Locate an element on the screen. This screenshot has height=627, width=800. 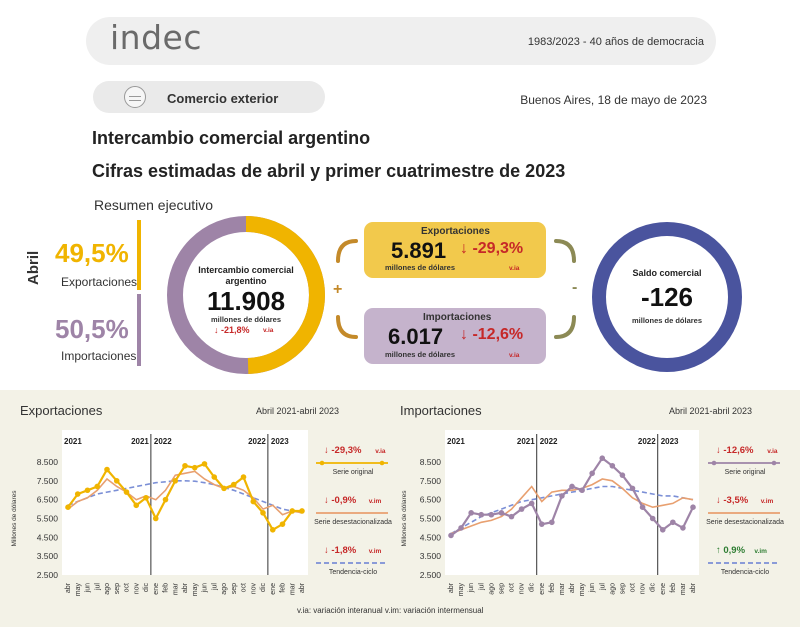
indec-logo: indec is located at coordinates (156, 37).